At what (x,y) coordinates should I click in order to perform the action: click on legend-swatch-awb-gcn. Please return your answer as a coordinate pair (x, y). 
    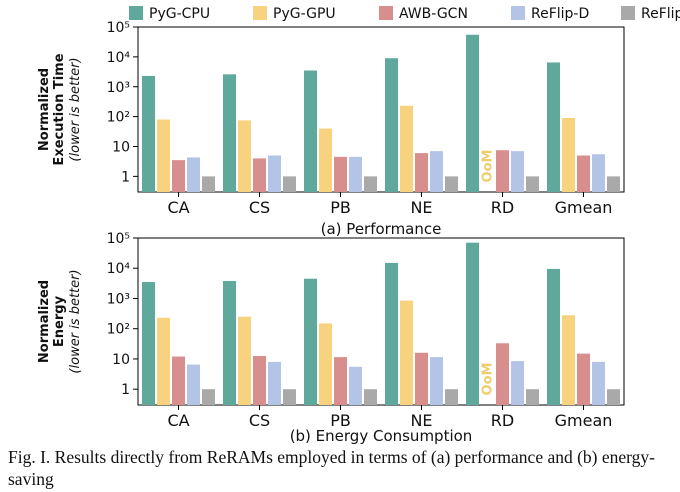
    Looking at the image, I should click on (386, 13).